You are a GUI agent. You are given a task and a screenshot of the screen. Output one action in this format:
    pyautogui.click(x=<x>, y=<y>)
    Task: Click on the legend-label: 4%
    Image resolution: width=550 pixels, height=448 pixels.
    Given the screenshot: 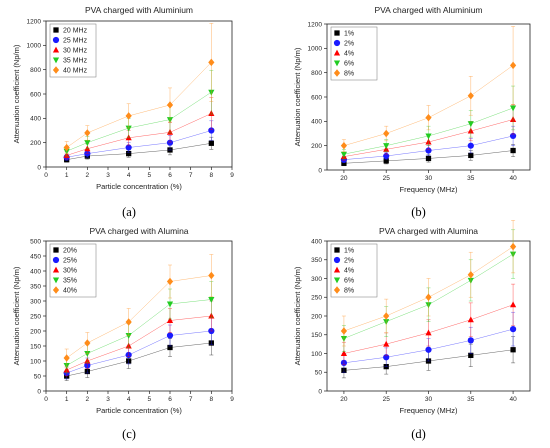 What is the action you would take?
    pyautogui.click(x=349, y=54)
    